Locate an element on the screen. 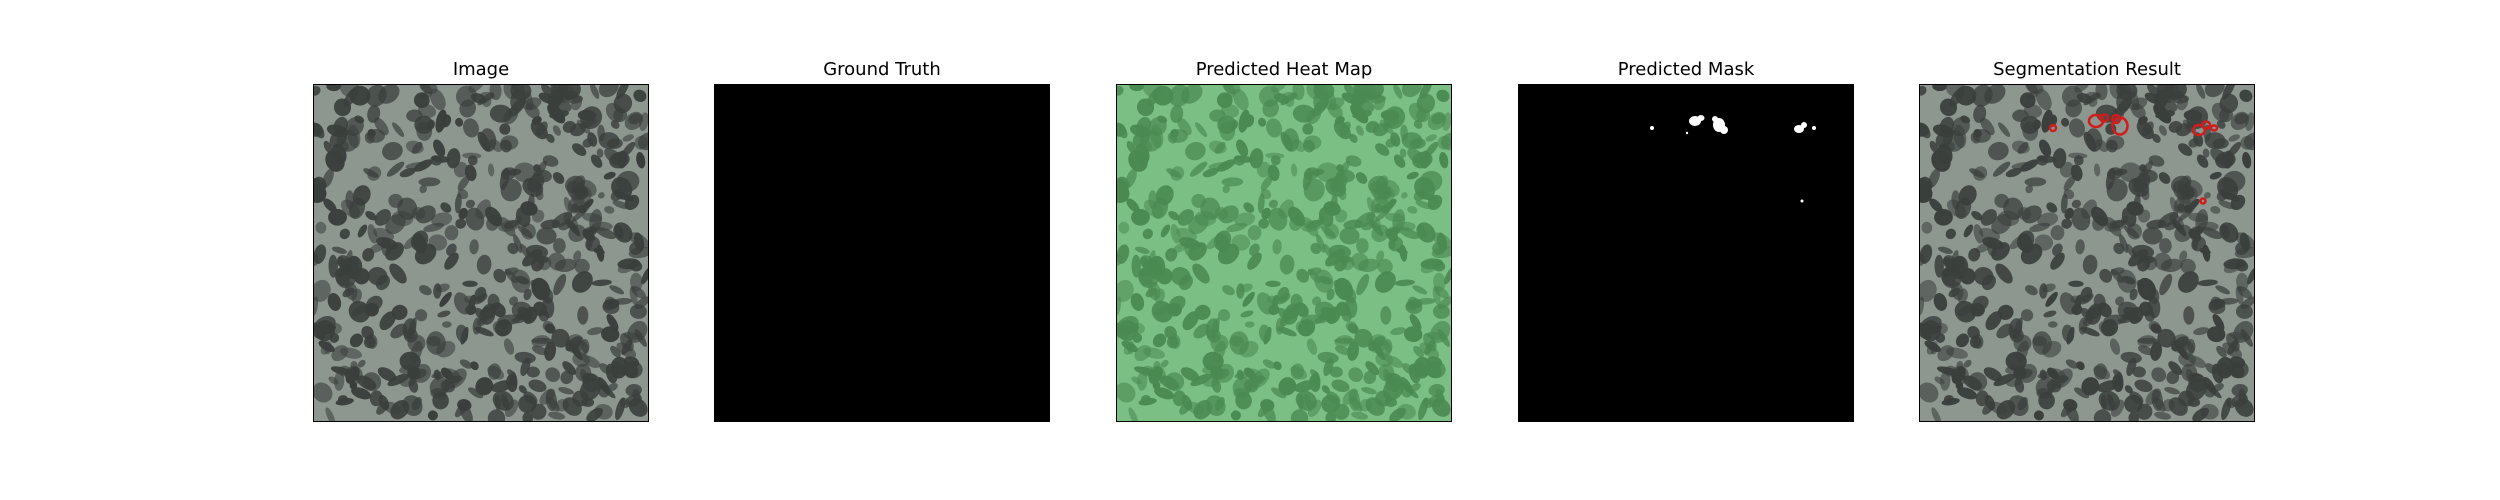 The height and width of the screenshot is (500, 2500). panel-predicted-mask: Predicted Mask is located at coordinates (1686, 250).